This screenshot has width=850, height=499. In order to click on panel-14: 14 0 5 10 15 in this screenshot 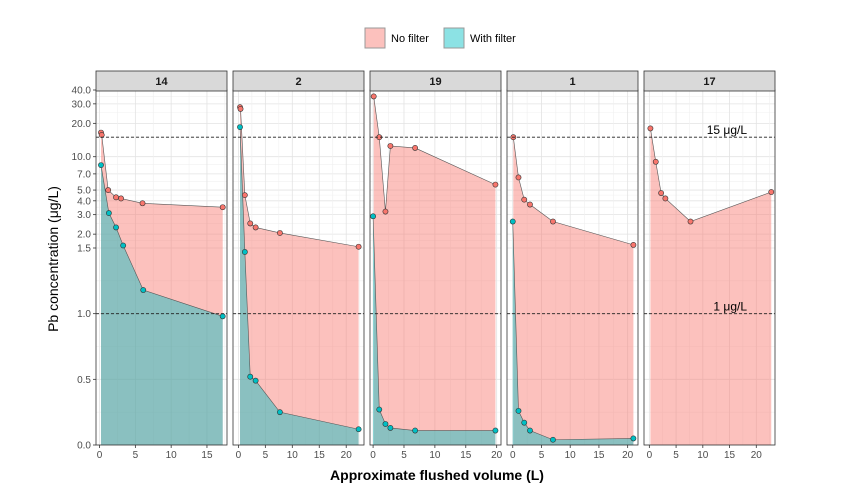, I will do `click(161, 265)`.